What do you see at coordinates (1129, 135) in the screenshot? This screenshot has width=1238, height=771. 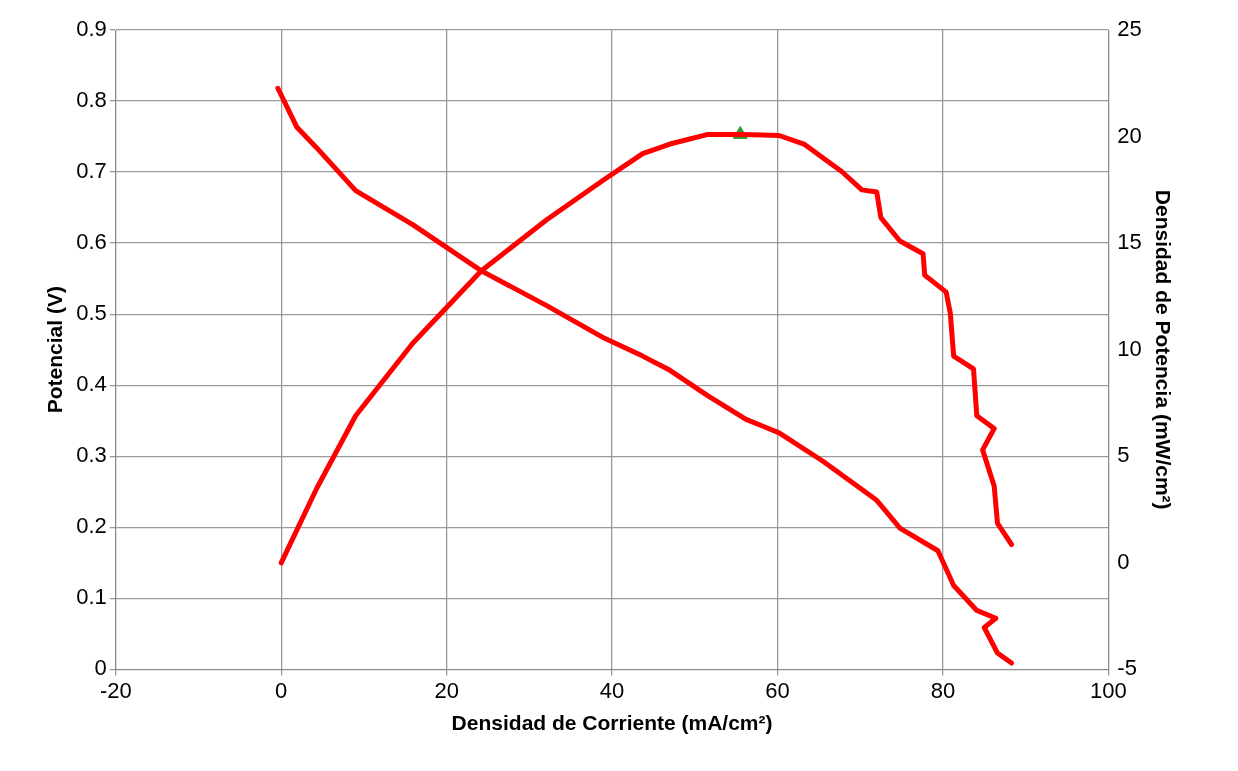 I see `y2-tick-label: 20` at bounding box center [1129, 135].